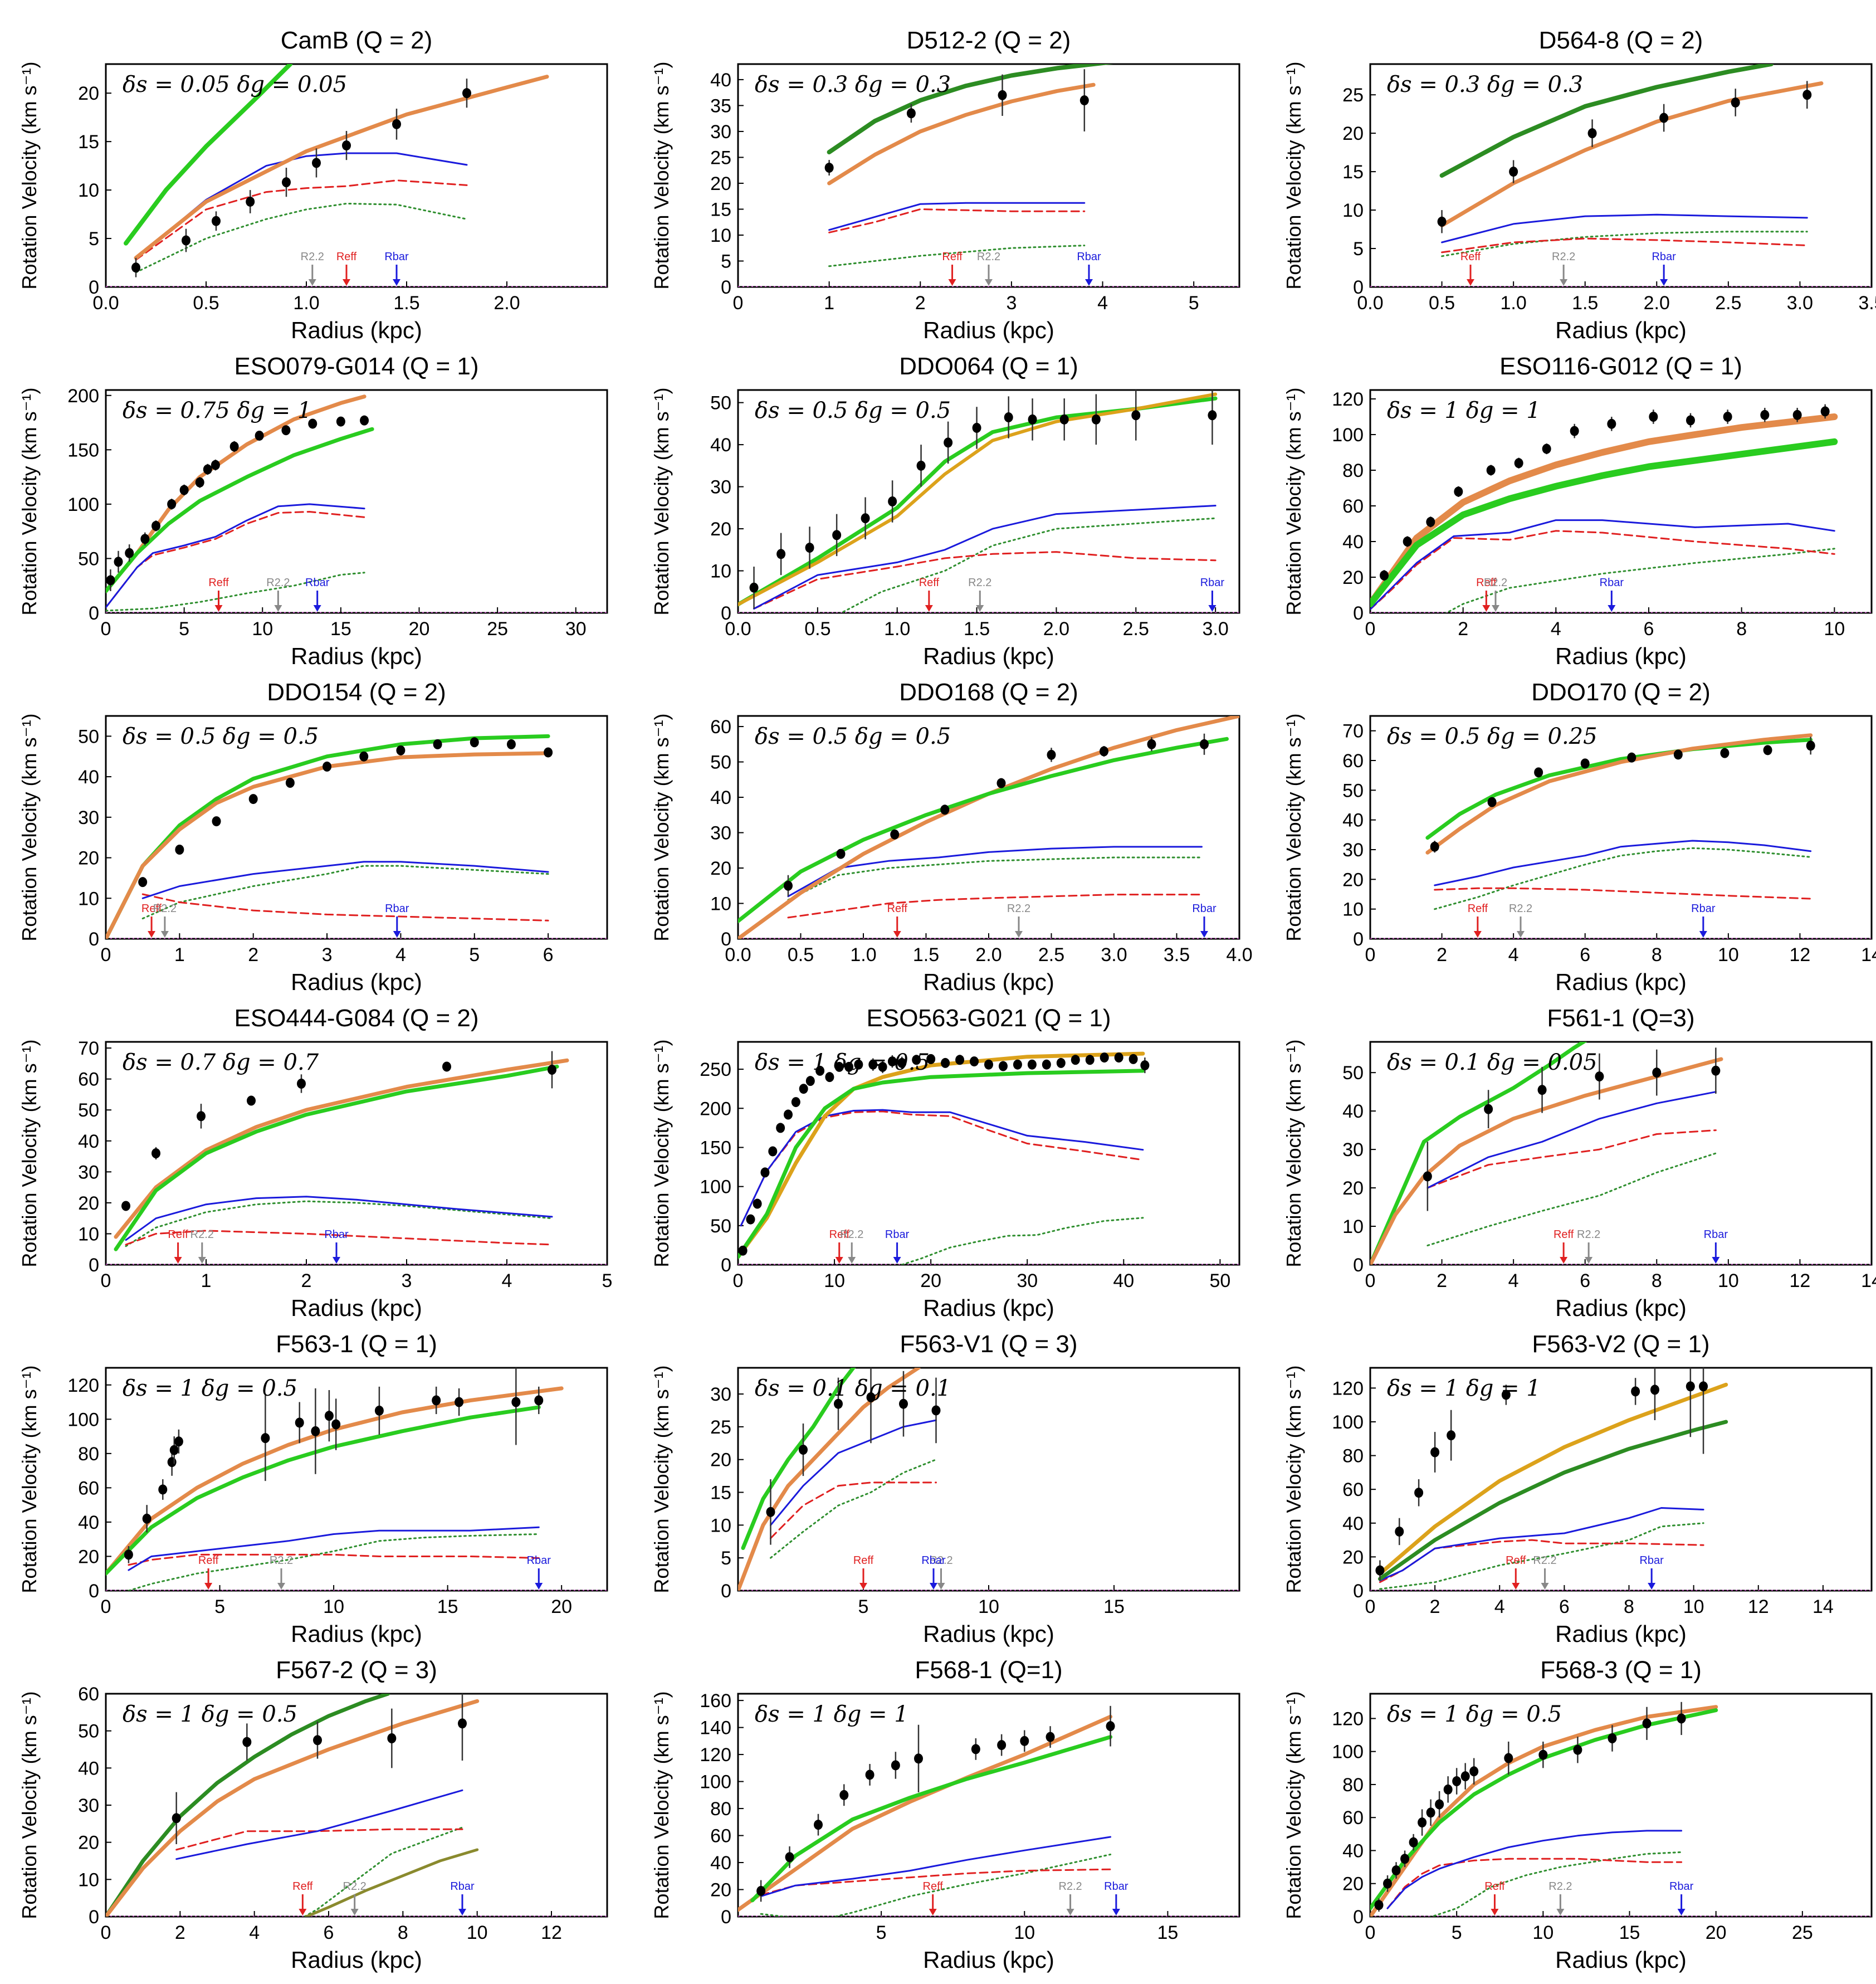  I want to click on marker-reff-label: Reff, so click(933, 1887).